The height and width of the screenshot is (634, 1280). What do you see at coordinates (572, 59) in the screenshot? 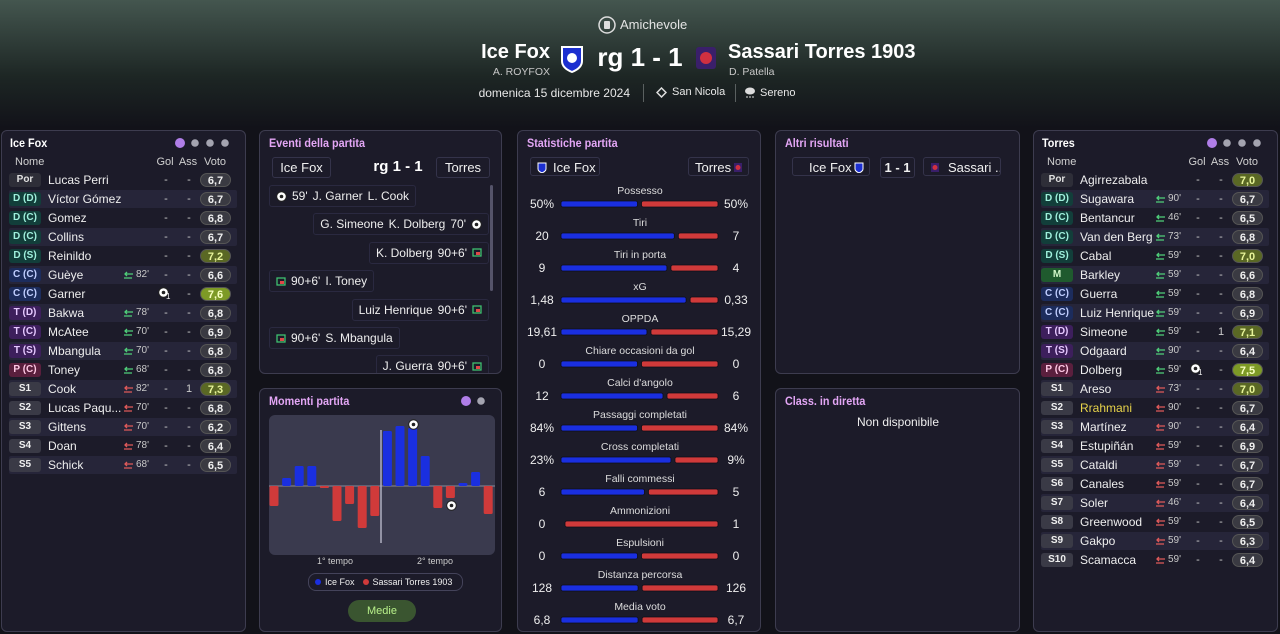
I see `home-crest` at bounding box center [572, 59].